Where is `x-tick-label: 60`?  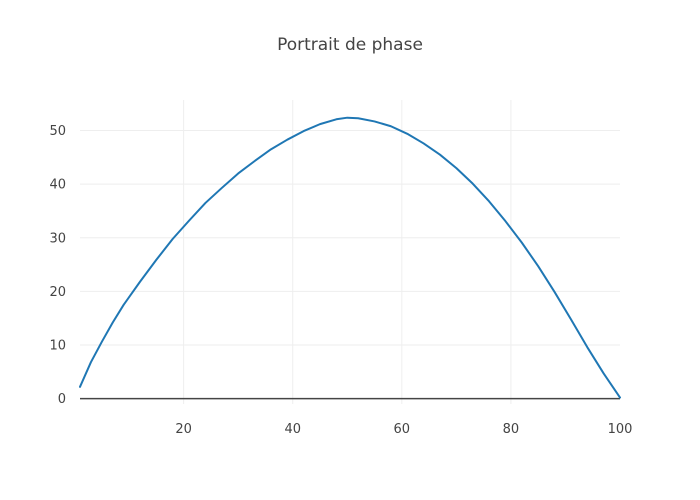 x-tick-label: 60 is located at coordinates (402, 429).